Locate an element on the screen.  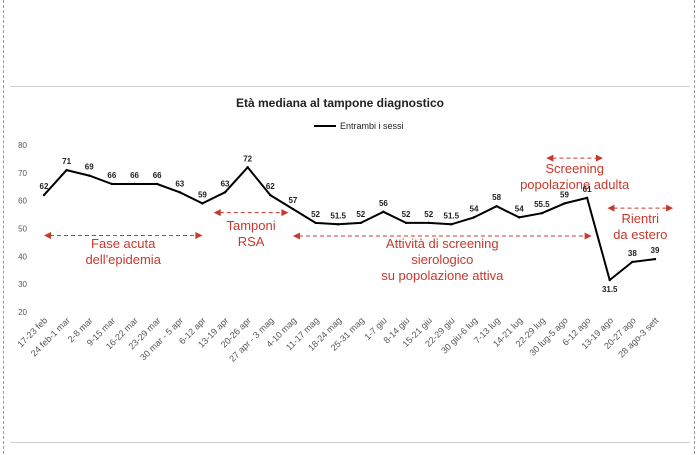
y-tick-label: 20 is located at coordinates (22, 312).